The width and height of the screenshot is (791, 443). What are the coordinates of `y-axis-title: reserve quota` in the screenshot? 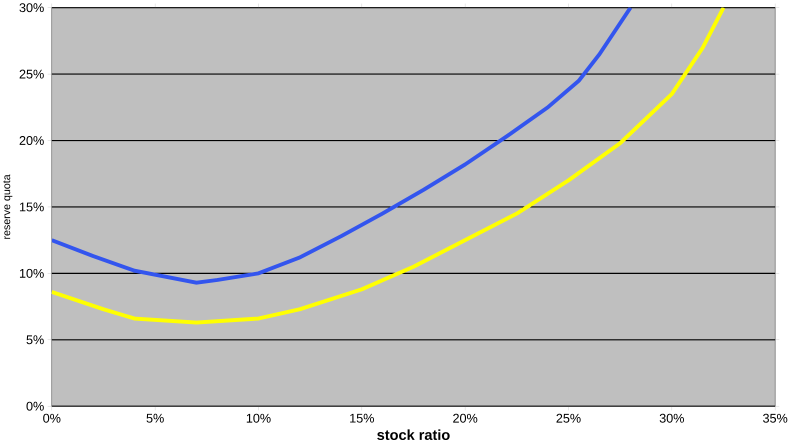 It's located at (7, 206).